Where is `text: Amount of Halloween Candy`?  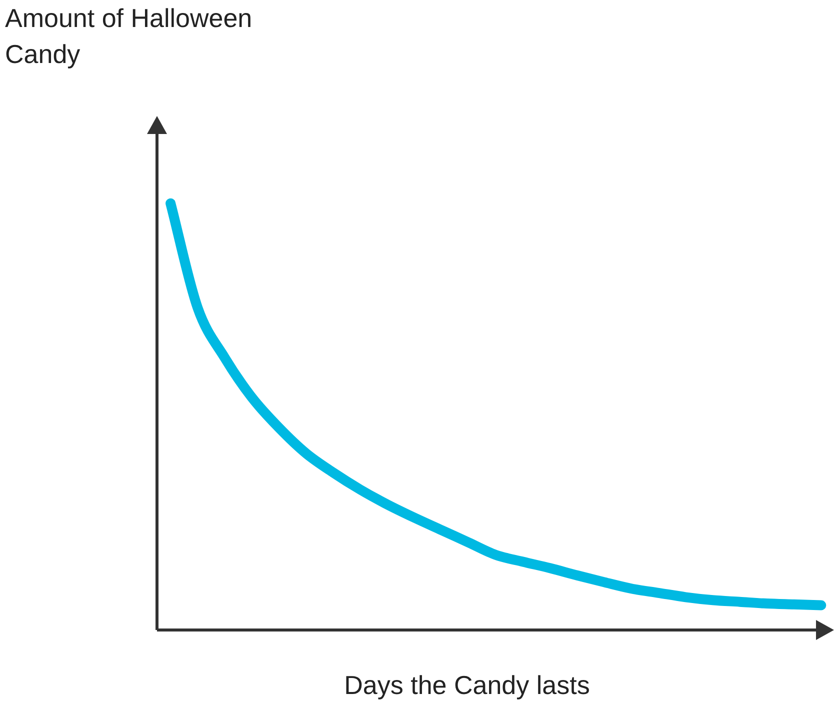
text: Amount of Halloween Candy is located at coordinates (129, 36).